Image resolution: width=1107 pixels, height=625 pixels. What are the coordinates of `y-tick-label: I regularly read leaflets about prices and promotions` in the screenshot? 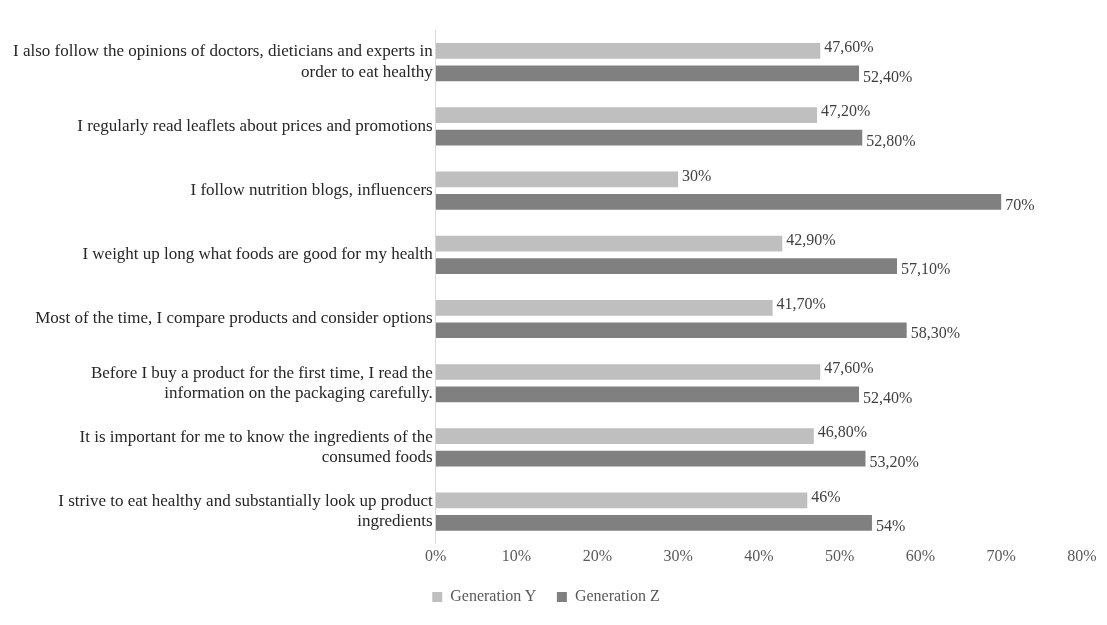 It's located at (255, 125).